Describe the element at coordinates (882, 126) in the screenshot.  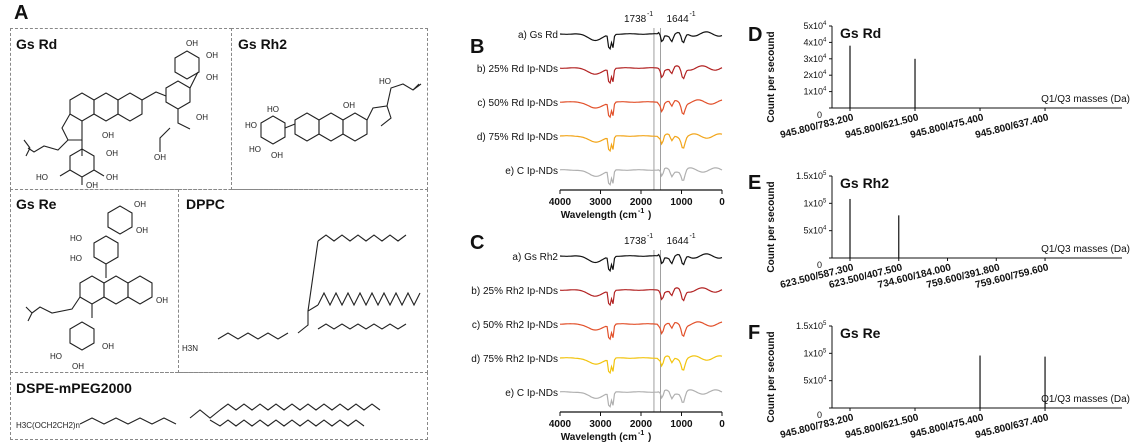
I see `x-tick-label: 945.800/621.500` at that location.